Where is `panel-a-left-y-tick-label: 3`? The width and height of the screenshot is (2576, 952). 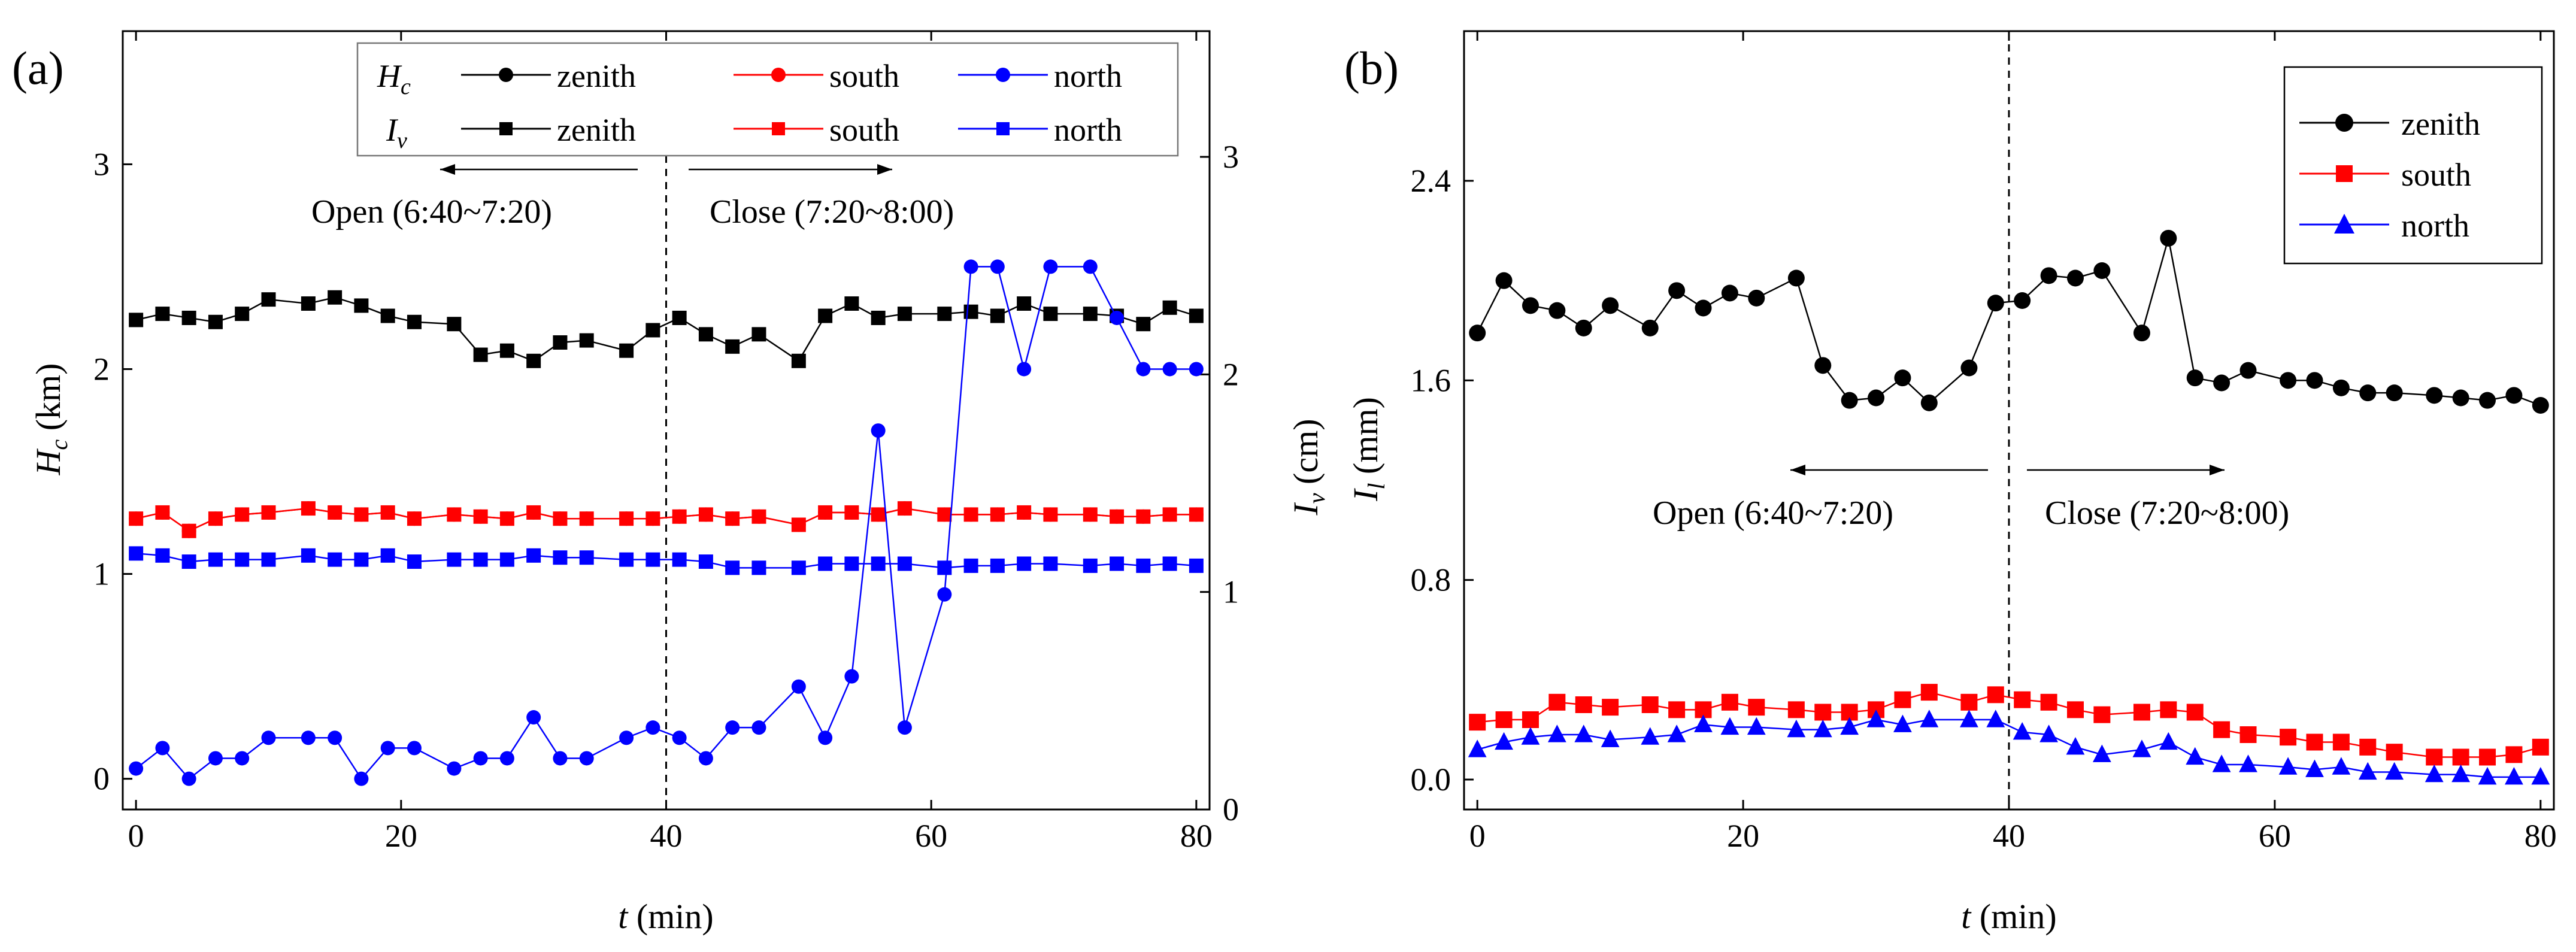
panel-a-left-y-tick-label: 3 is located at coordinates (101, 164).